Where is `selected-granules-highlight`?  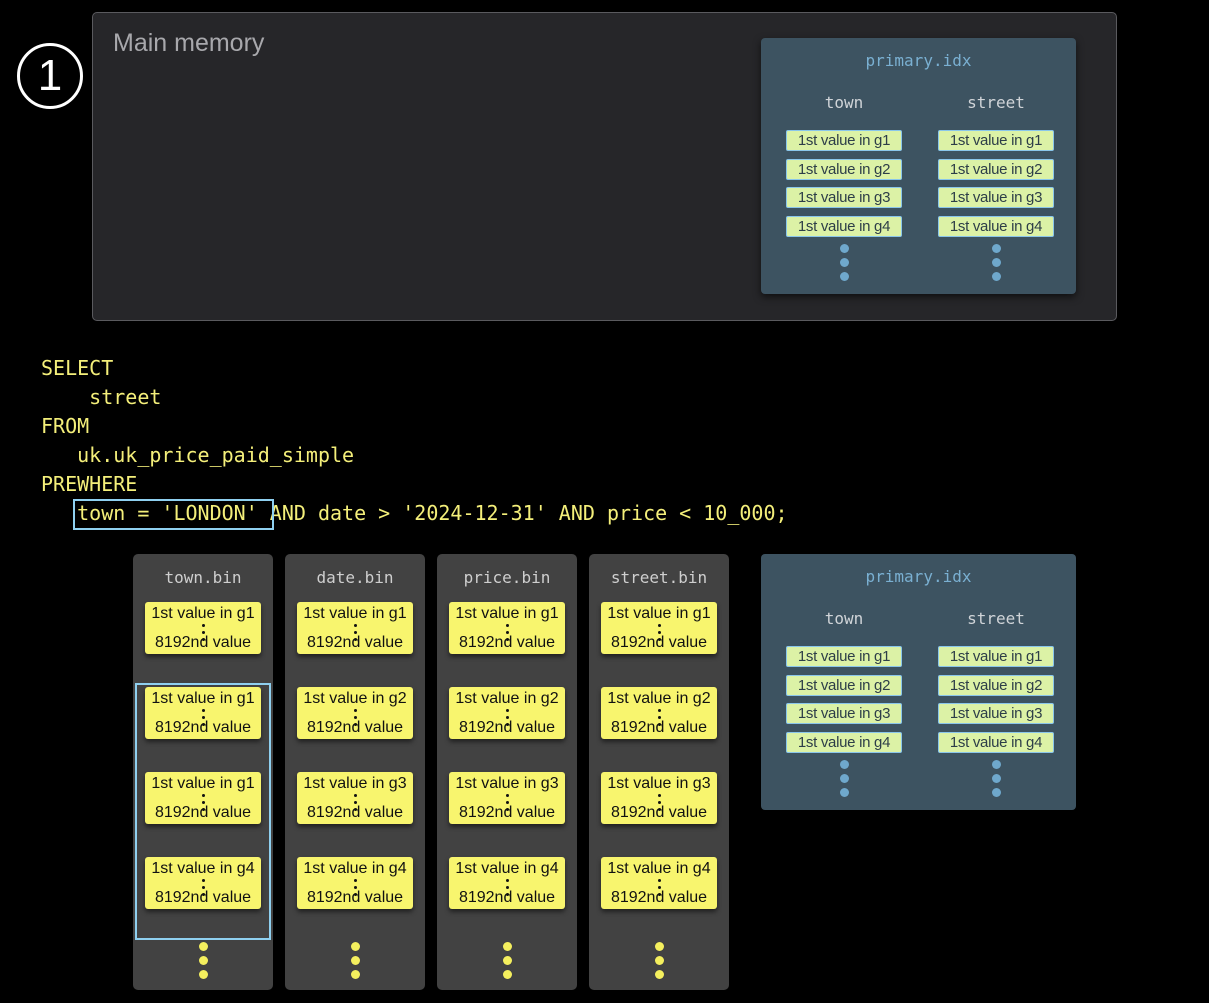
selected-granules-highlight is located at coordinates (203, 811).